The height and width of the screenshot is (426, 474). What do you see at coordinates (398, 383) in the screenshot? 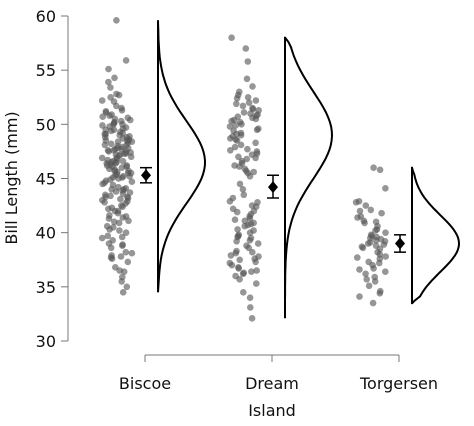
I see `x-tick-label: Torgersen` at bounding box center [398, 383].